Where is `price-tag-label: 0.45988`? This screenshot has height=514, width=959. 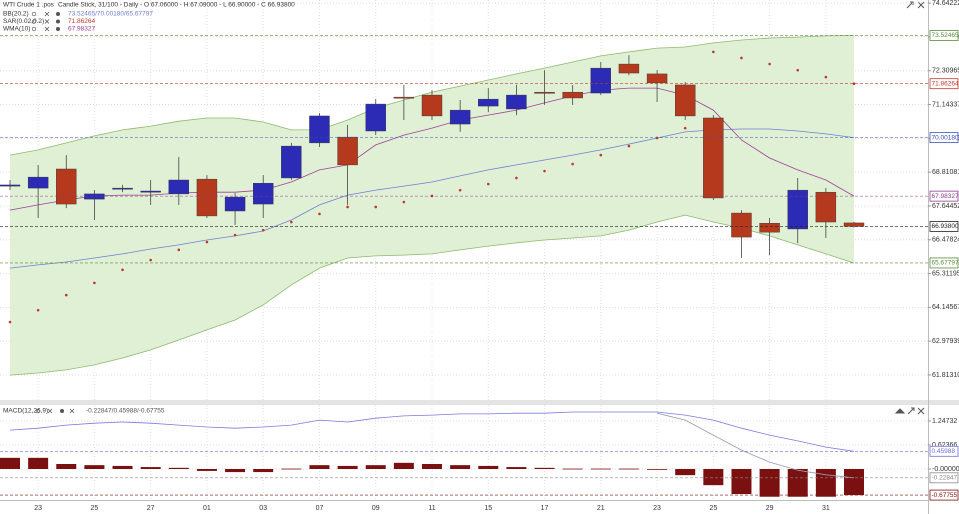 price-tag-label: 0.45988 is located at coordinates (944, 451).